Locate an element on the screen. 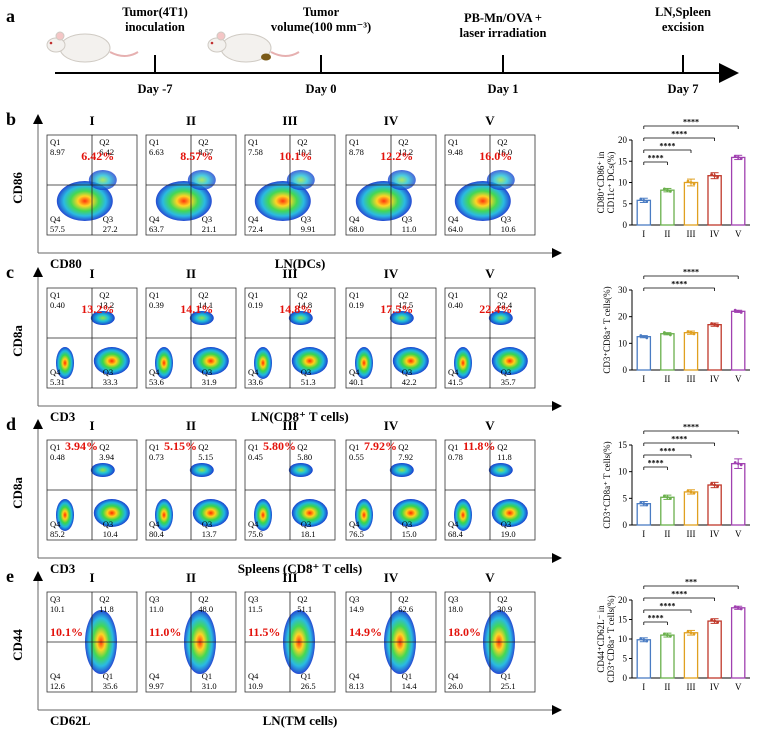 The image size is (765, 740). panel-letter-e: e is located at coordinates (10, 576).